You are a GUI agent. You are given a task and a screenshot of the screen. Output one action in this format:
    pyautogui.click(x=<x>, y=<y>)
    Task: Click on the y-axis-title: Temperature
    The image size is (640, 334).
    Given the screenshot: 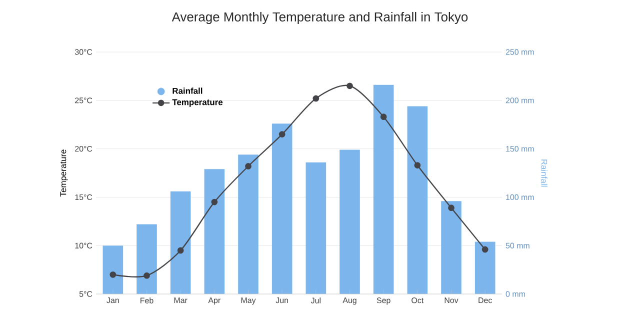 What is the action you would take?
    pyautogui.click(x=64, y=173)
    